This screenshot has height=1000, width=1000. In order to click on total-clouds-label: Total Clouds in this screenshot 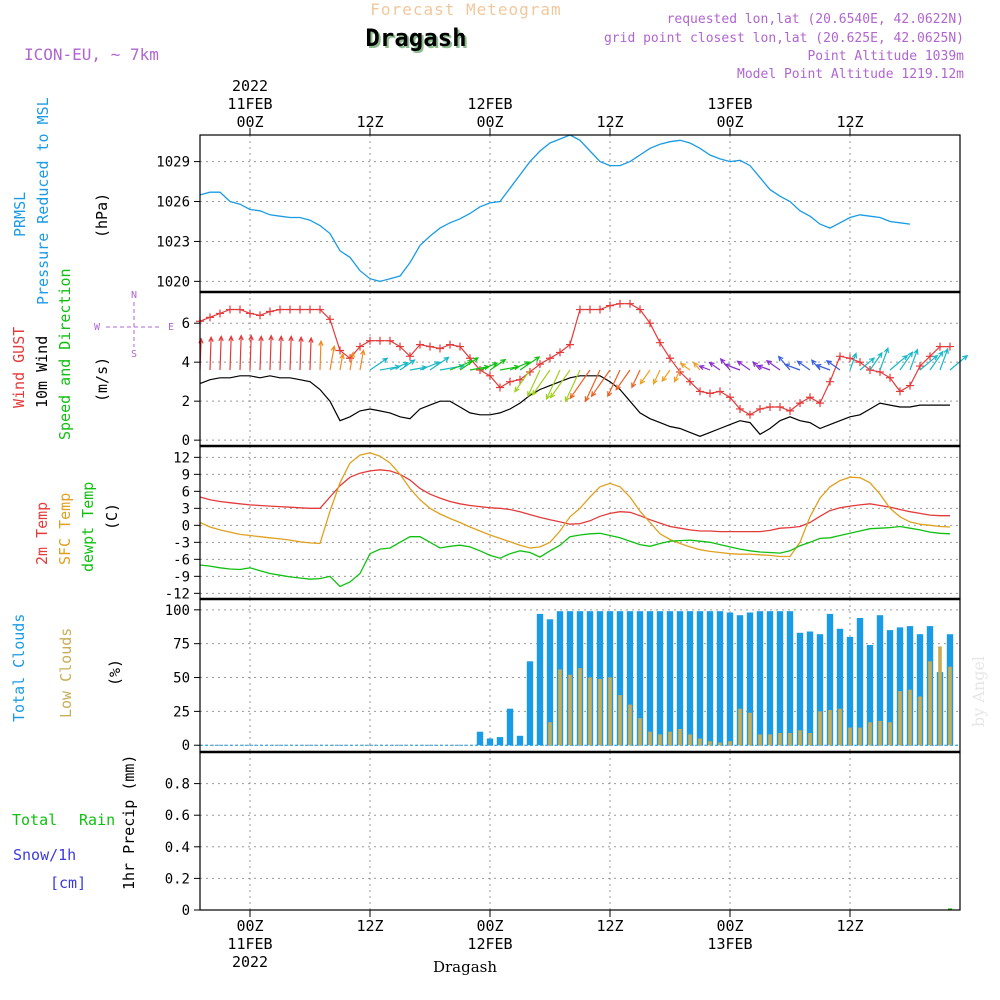, I will do `click(19, 668)`.